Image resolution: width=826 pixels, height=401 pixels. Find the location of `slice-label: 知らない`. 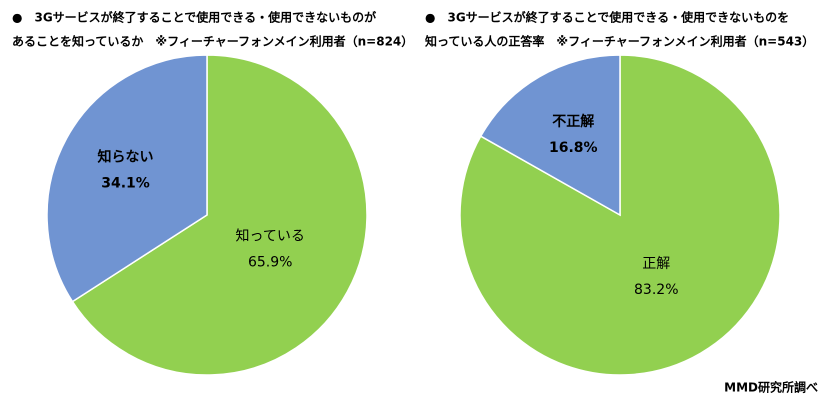

slice-label: 知らない is located at coordinates (126, 157).